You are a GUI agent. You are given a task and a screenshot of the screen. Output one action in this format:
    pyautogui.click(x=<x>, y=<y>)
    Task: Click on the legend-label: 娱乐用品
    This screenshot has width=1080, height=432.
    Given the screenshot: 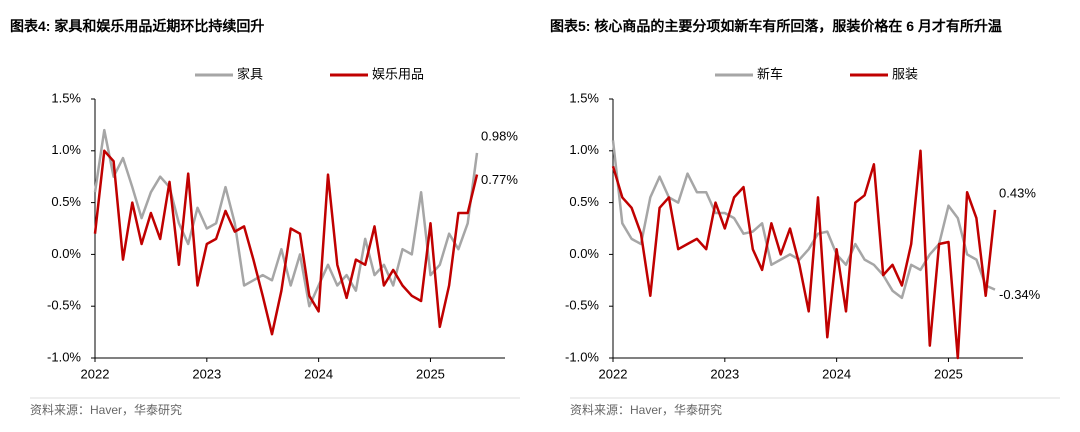 What is the action you would take?
    pyautogui.click(x=398, y=73)
    